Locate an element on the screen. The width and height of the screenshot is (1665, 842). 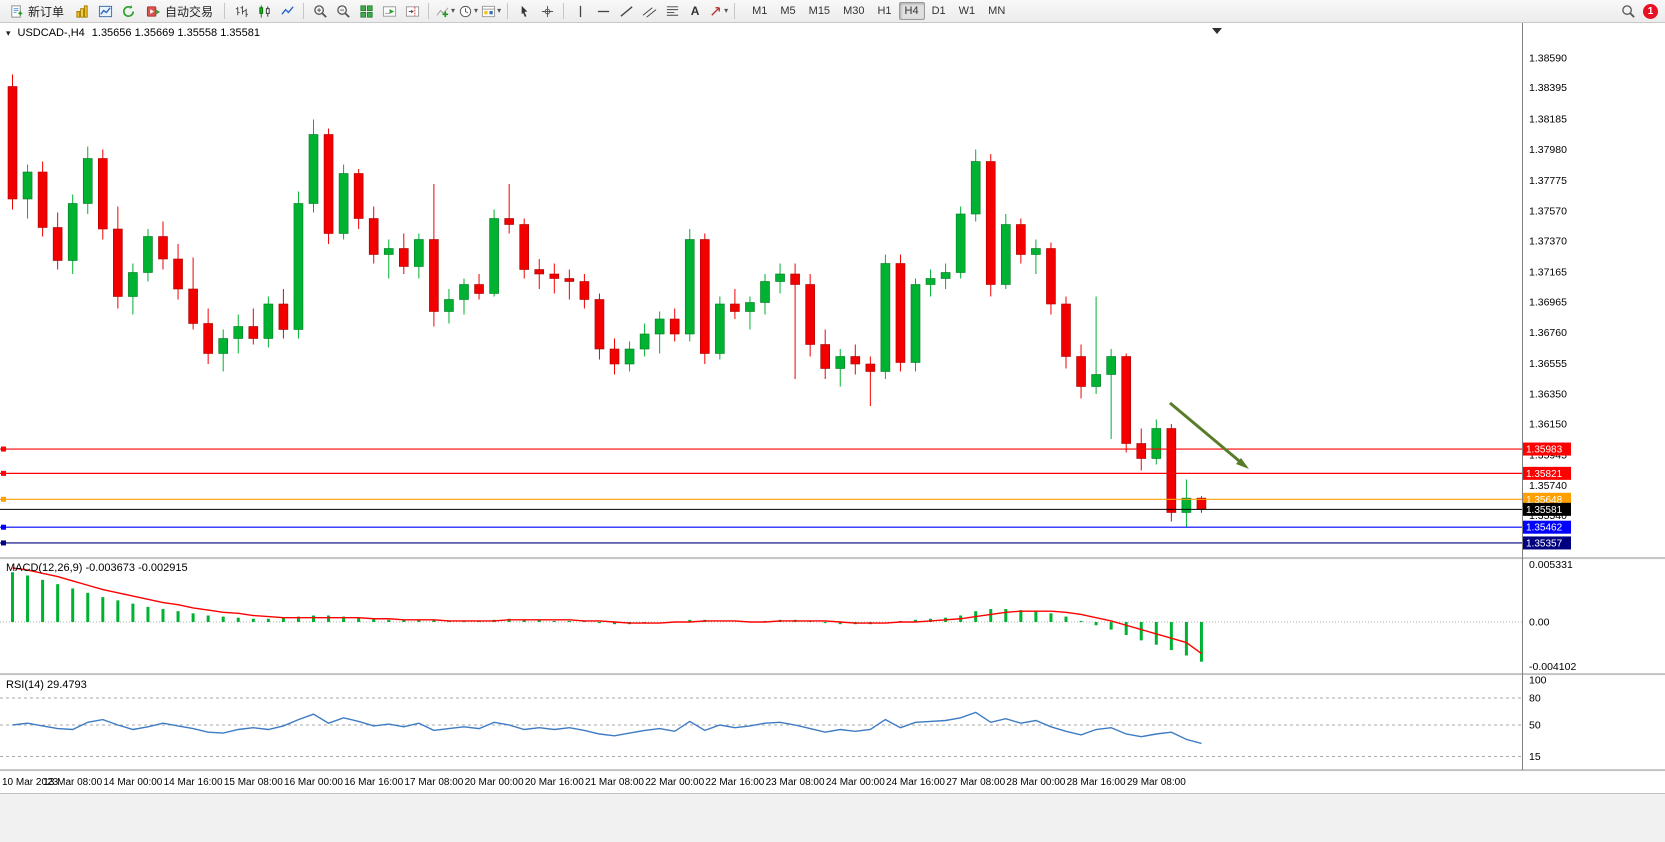
price-badge-label: 1.35581 is located at coordinates (1544, 510).